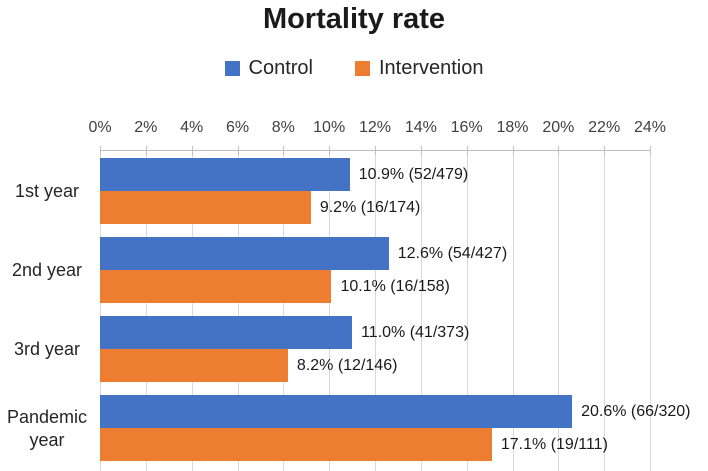 This screenshot has width=708, height=471. What do you see at coordinates (395, 286) in the screenshot?
I see `intervention-bar-label: 10.1% (16/158)` at bounding box center [395, 286].